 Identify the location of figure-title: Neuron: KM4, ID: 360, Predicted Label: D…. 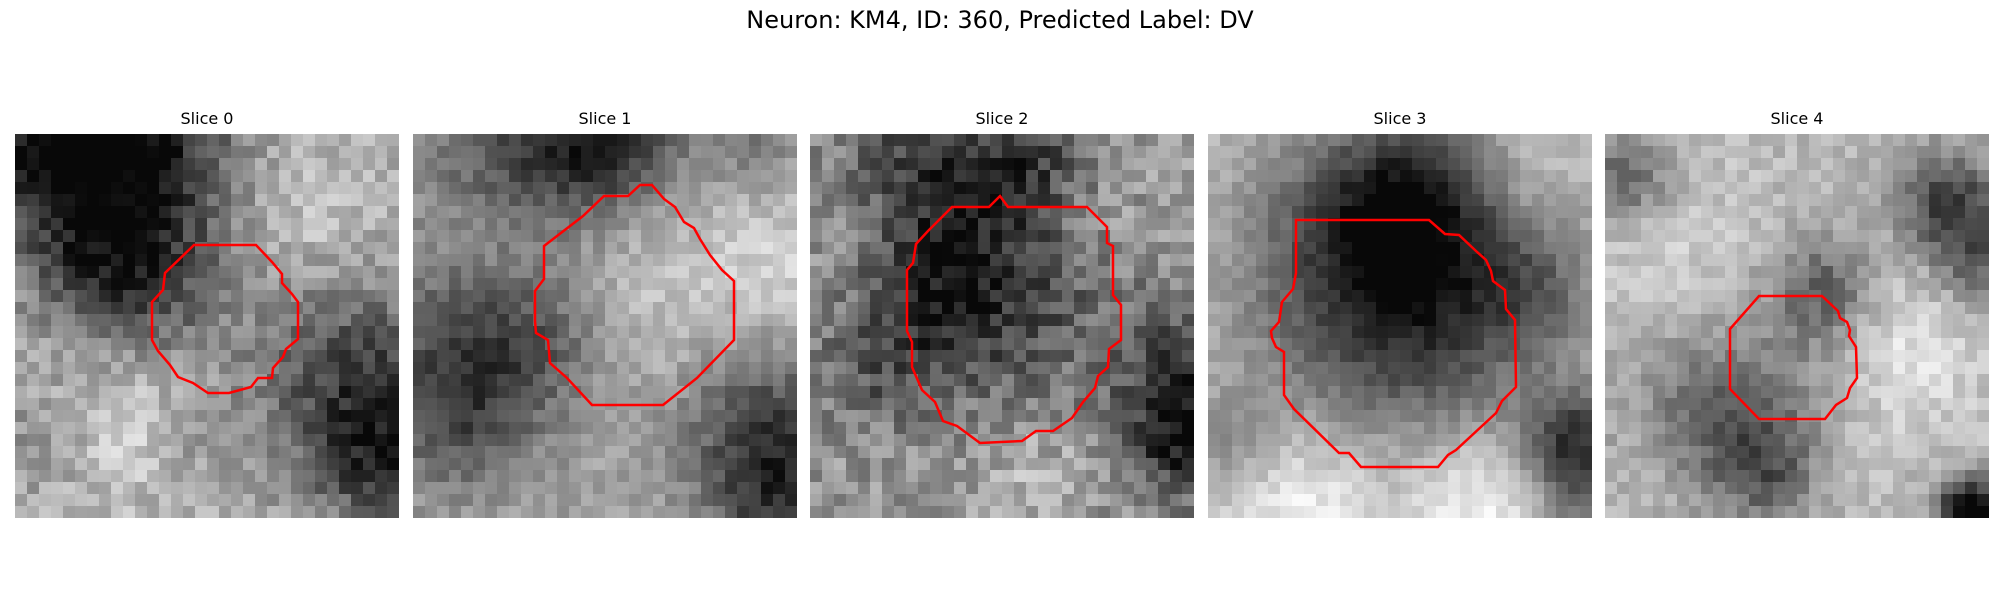
(1000, 20).